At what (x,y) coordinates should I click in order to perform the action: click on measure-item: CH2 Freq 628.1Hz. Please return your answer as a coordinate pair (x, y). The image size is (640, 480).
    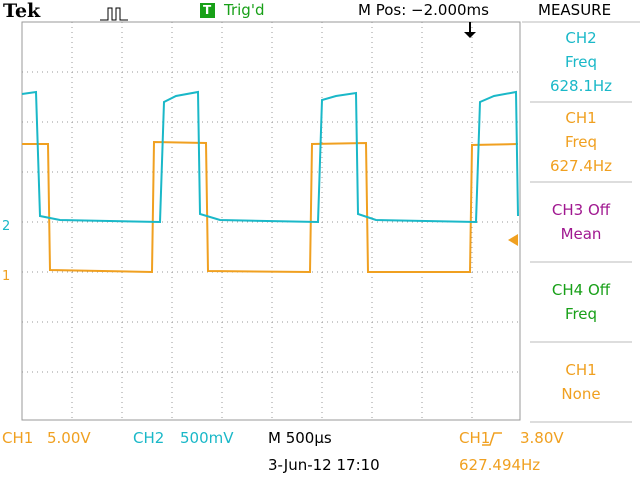
    Looking at the image, I should click on (581, 62).